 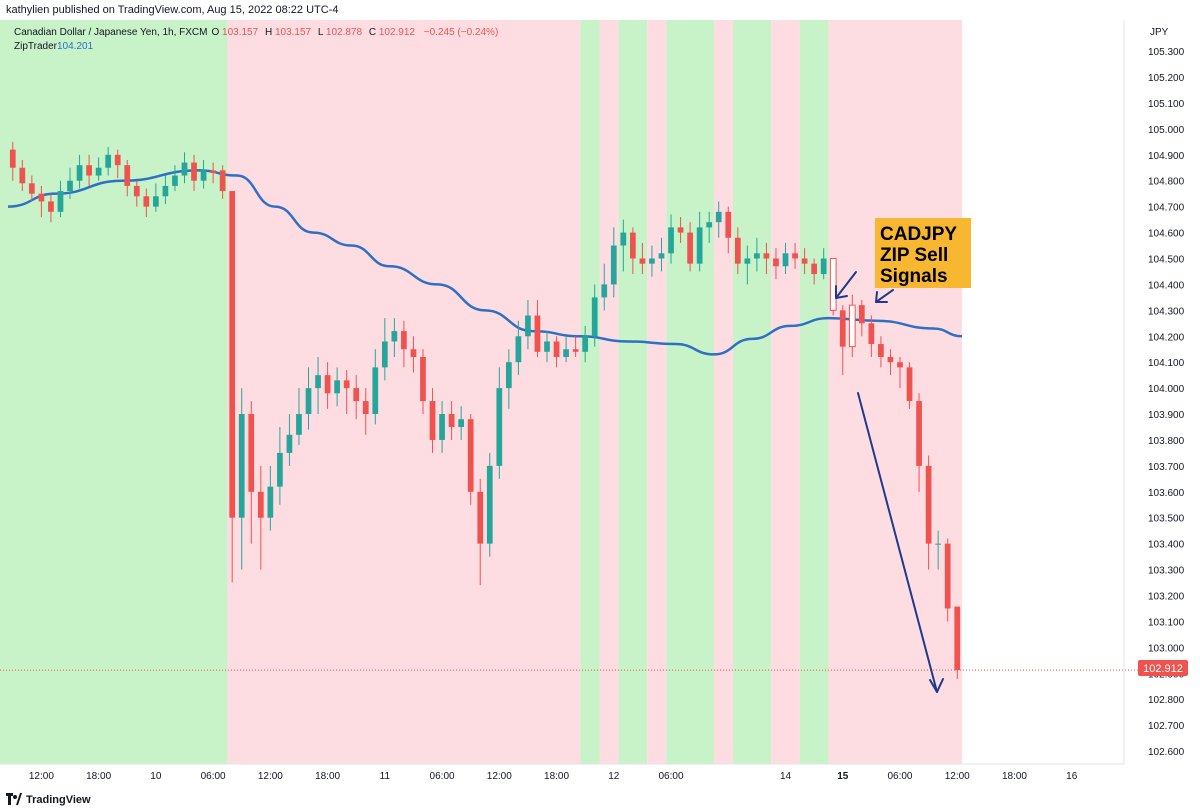 I want to click on legend-close-label: C, so click(x=372, y=32).